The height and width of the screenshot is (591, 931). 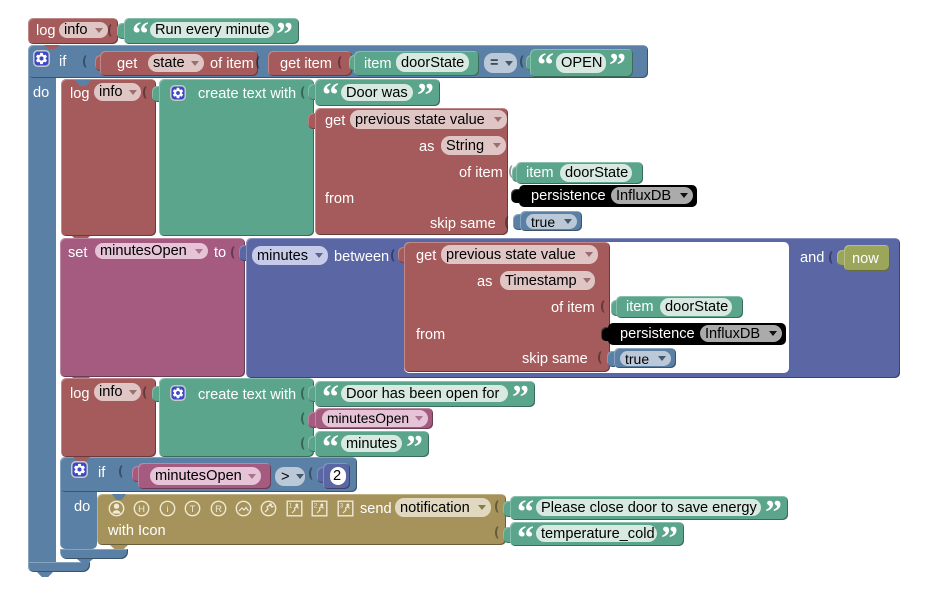 What do you see at coordinates (193, 509) in the screenshot?
I see `svg-text: T` at bounding box center [193, 509].